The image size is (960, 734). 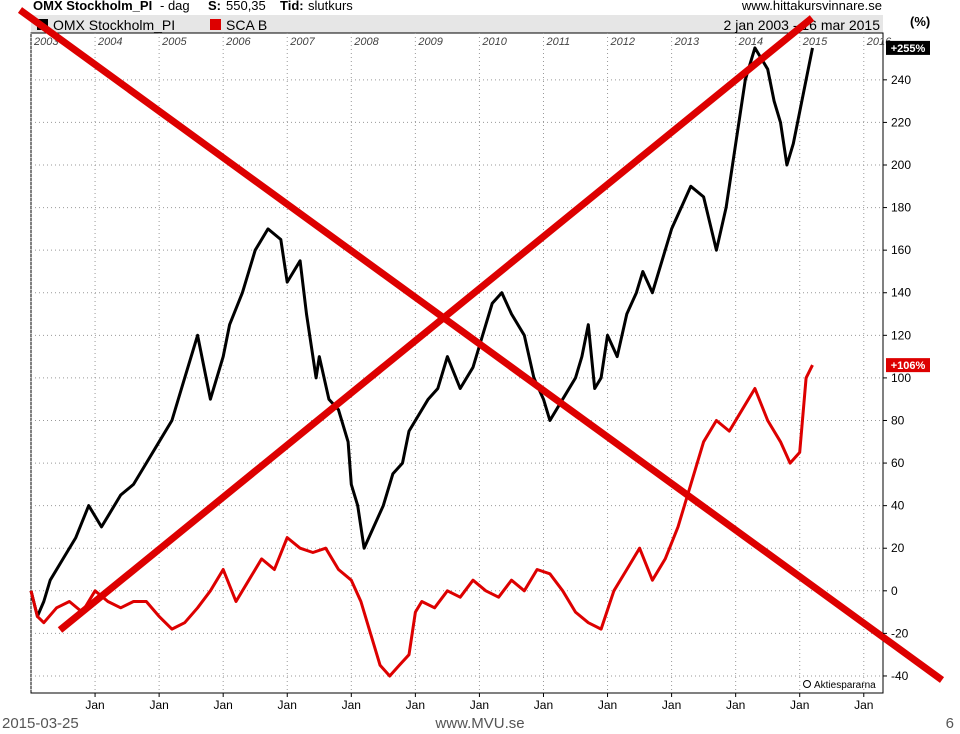 What do you see at coordinates (174, 42) in the screenshot?
I see `year-label: 2005` at bounding box center [174, 42].